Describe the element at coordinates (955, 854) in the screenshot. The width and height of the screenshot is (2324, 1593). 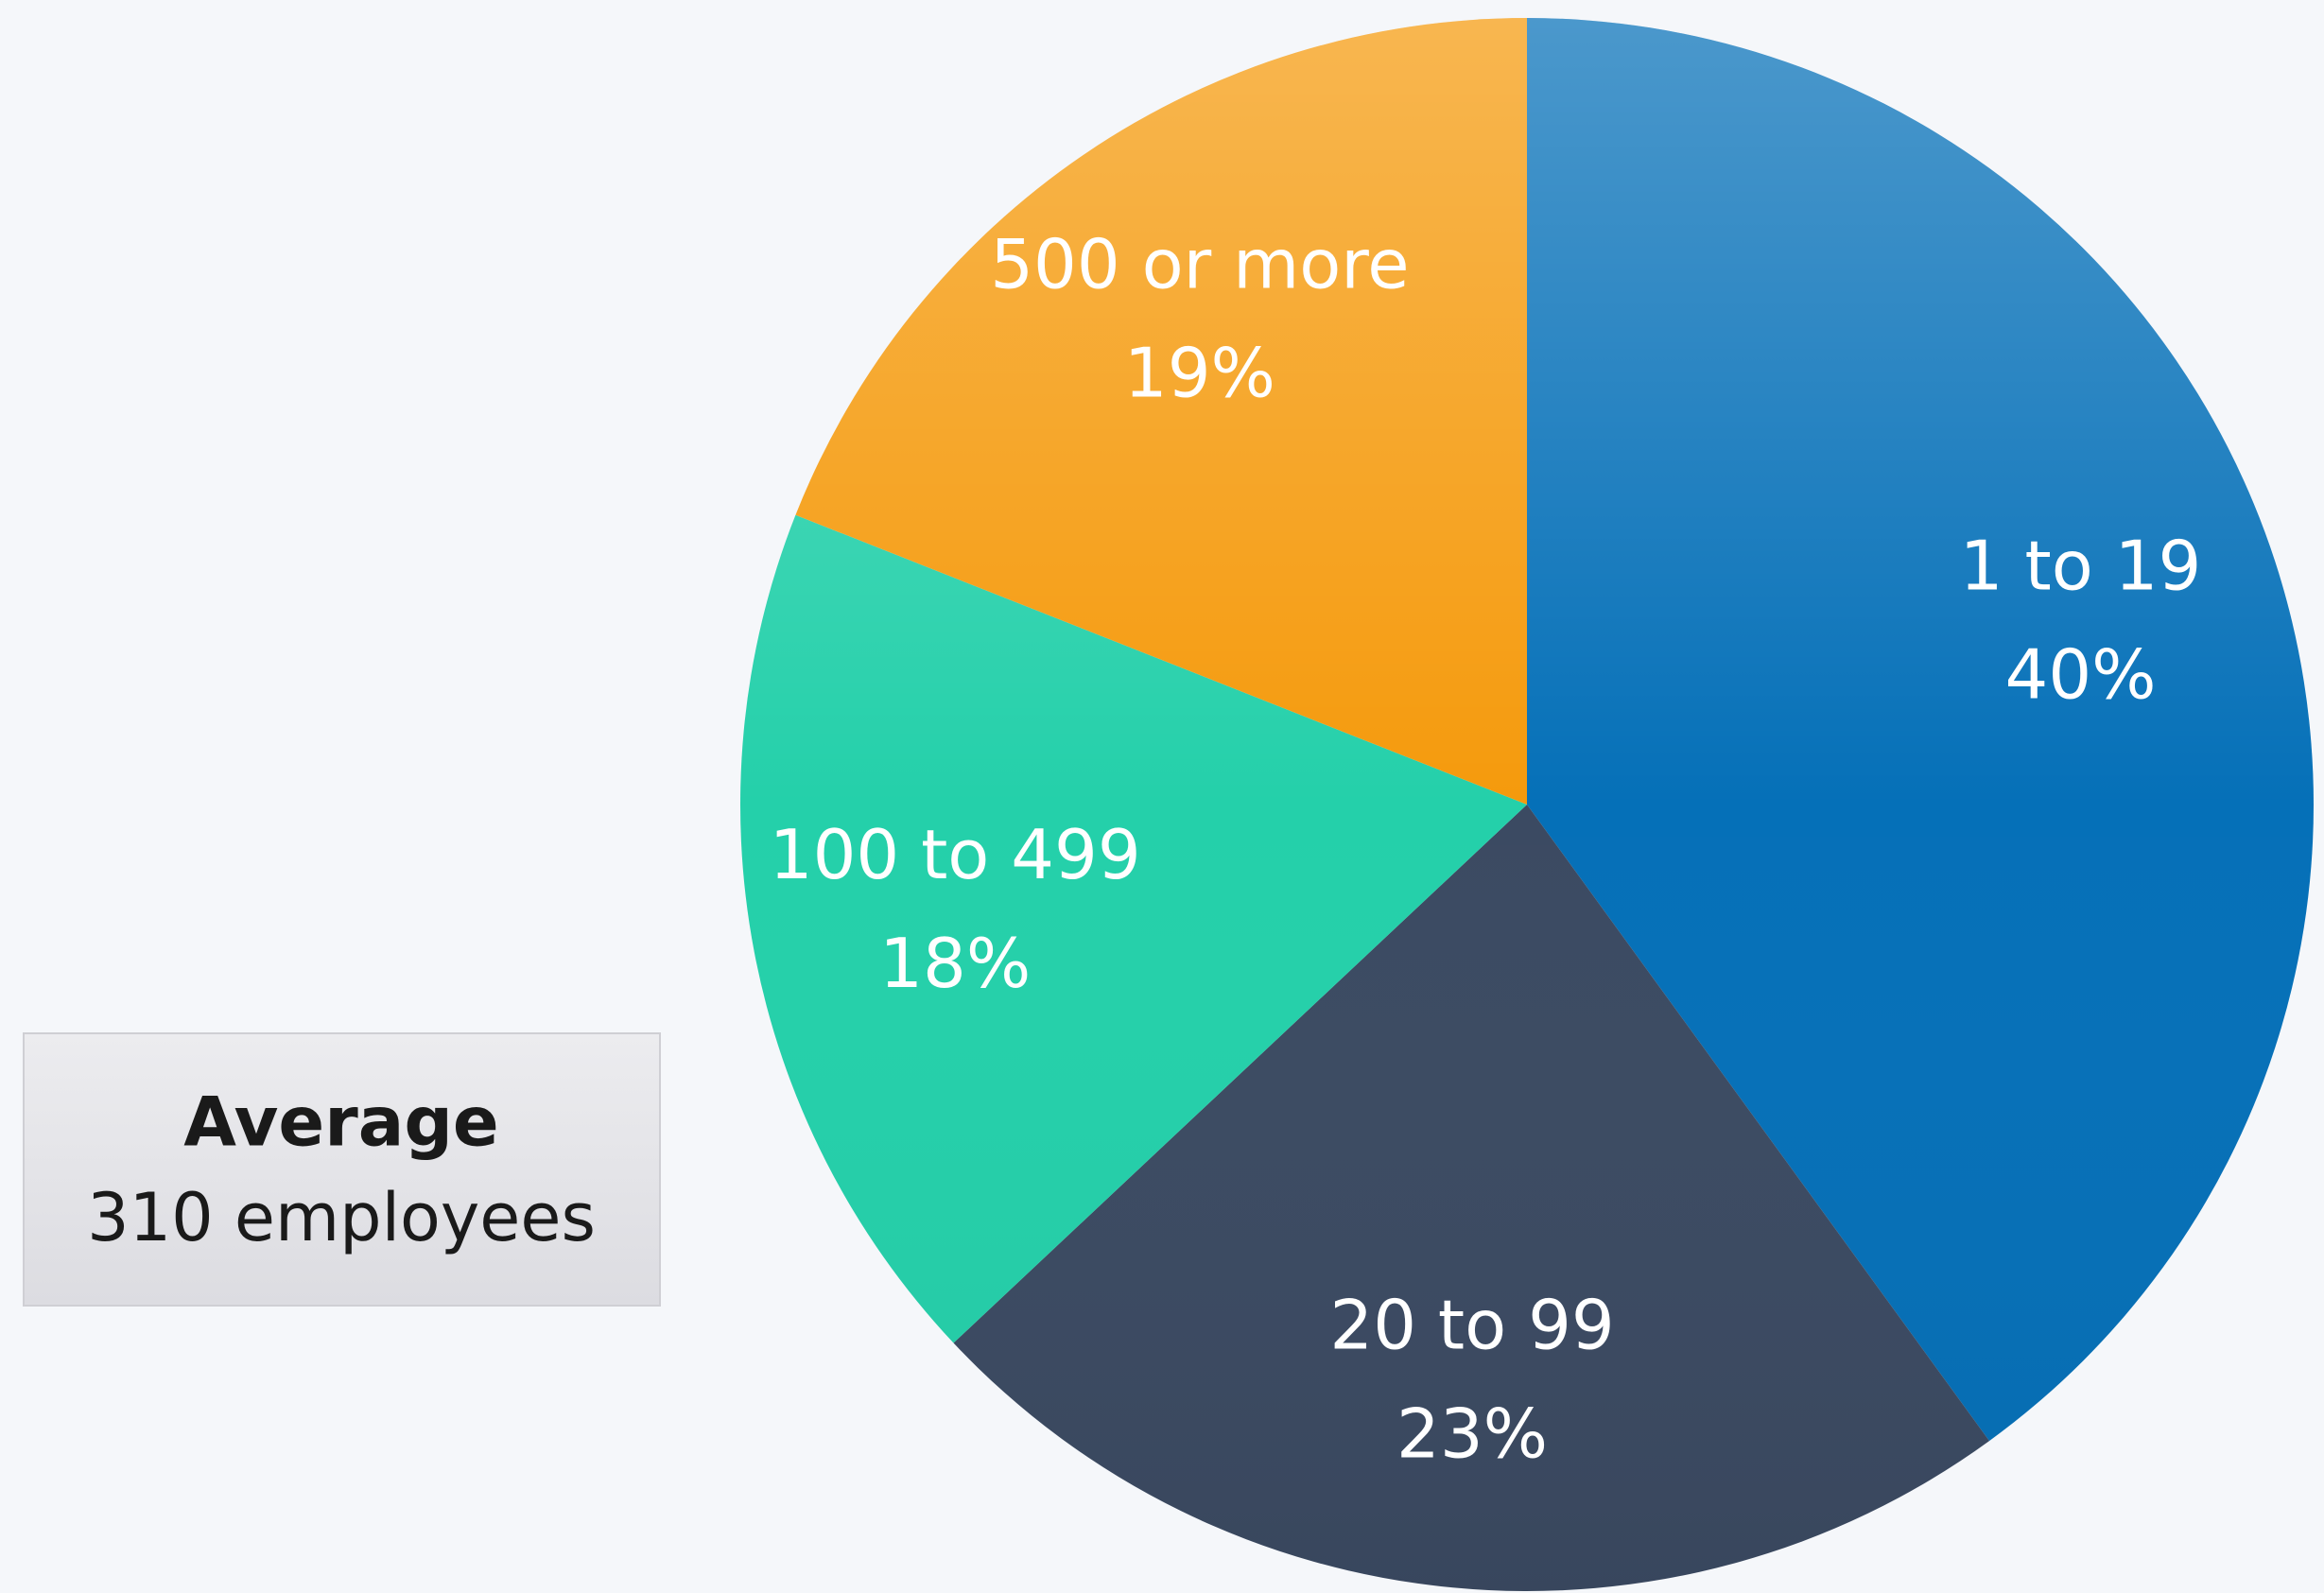
I see `slice-category-label: 100 to 499` at that location.